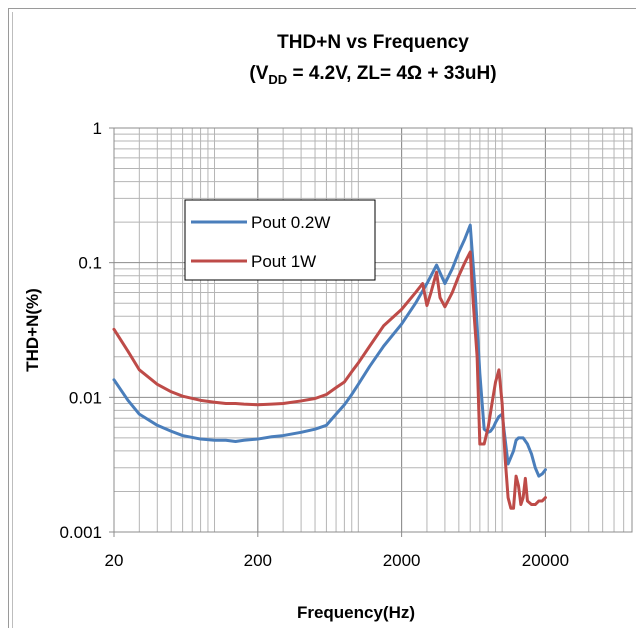  Describe the element at coordinates (85, 397) in the screenshot. I see `y-tick-label: 0.01` at that location.